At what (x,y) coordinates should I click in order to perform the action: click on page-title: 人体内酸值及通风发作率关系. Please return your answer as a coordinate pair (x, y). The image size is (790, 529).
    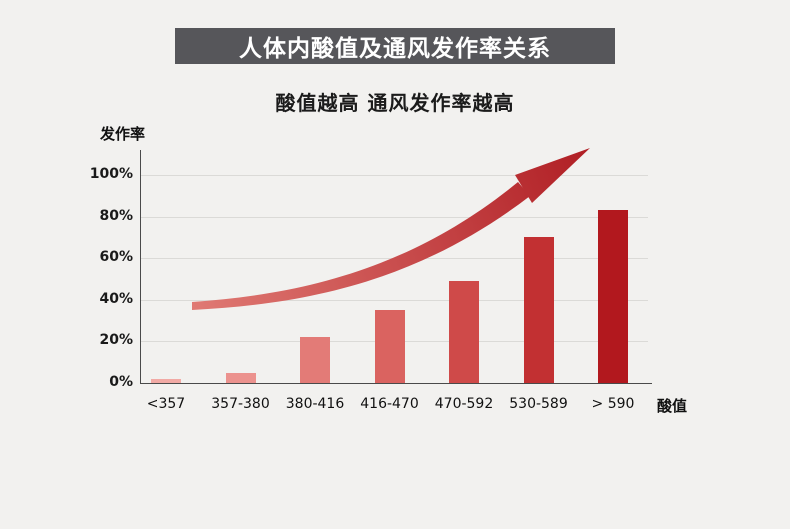
    Looking at the image, I should click on (395, 49).